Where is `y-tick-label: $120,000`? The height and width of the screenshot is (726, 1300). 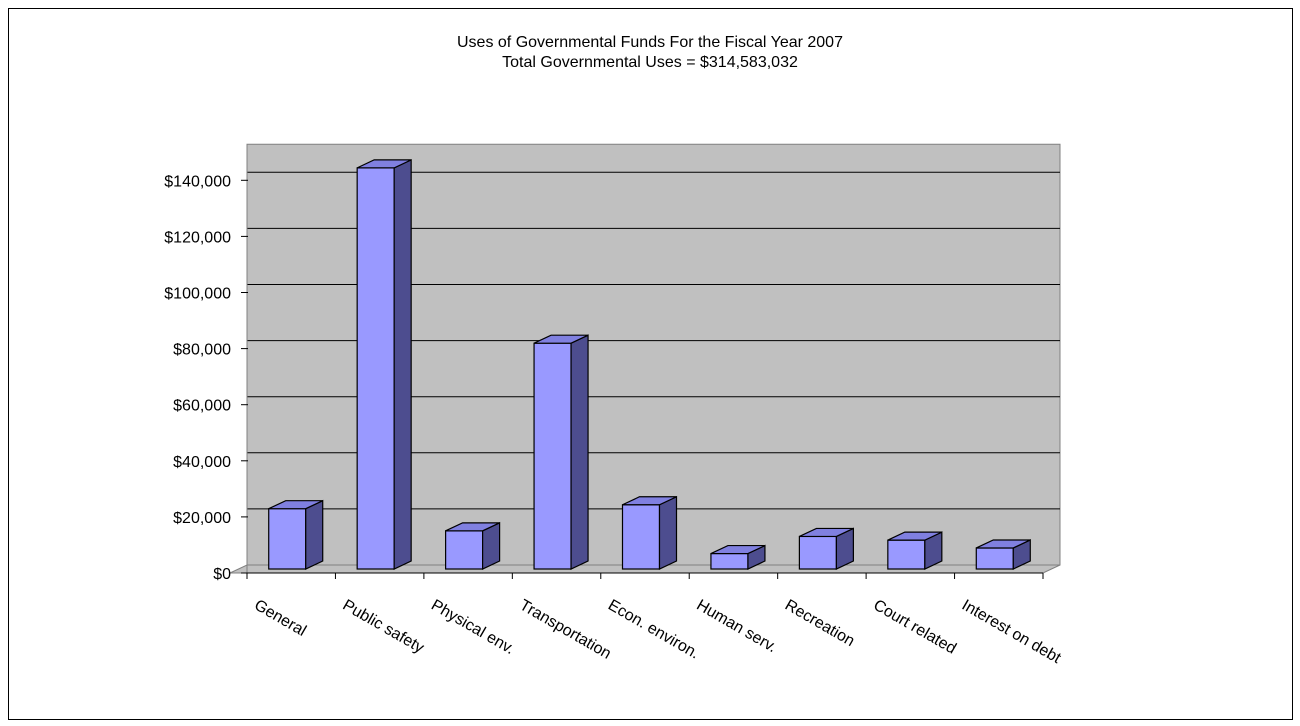 y-tick-label: $120,000 is located at coordinates (197, 237).